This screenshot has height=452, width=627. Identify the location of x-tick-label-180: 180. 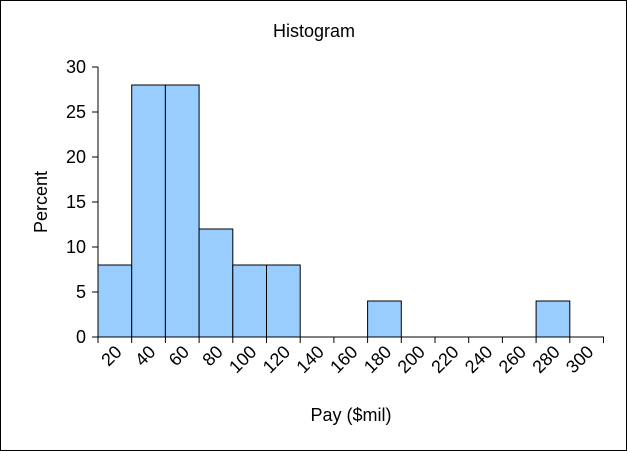
(377, 359).